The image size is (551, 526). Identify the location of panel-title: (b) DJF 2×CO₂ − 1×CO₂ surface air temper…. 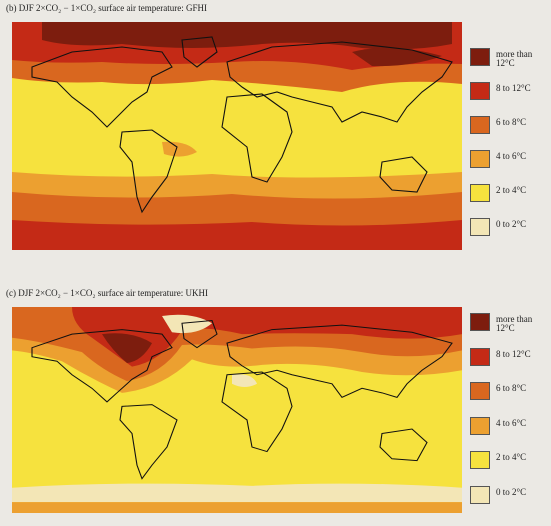
(106, 8).